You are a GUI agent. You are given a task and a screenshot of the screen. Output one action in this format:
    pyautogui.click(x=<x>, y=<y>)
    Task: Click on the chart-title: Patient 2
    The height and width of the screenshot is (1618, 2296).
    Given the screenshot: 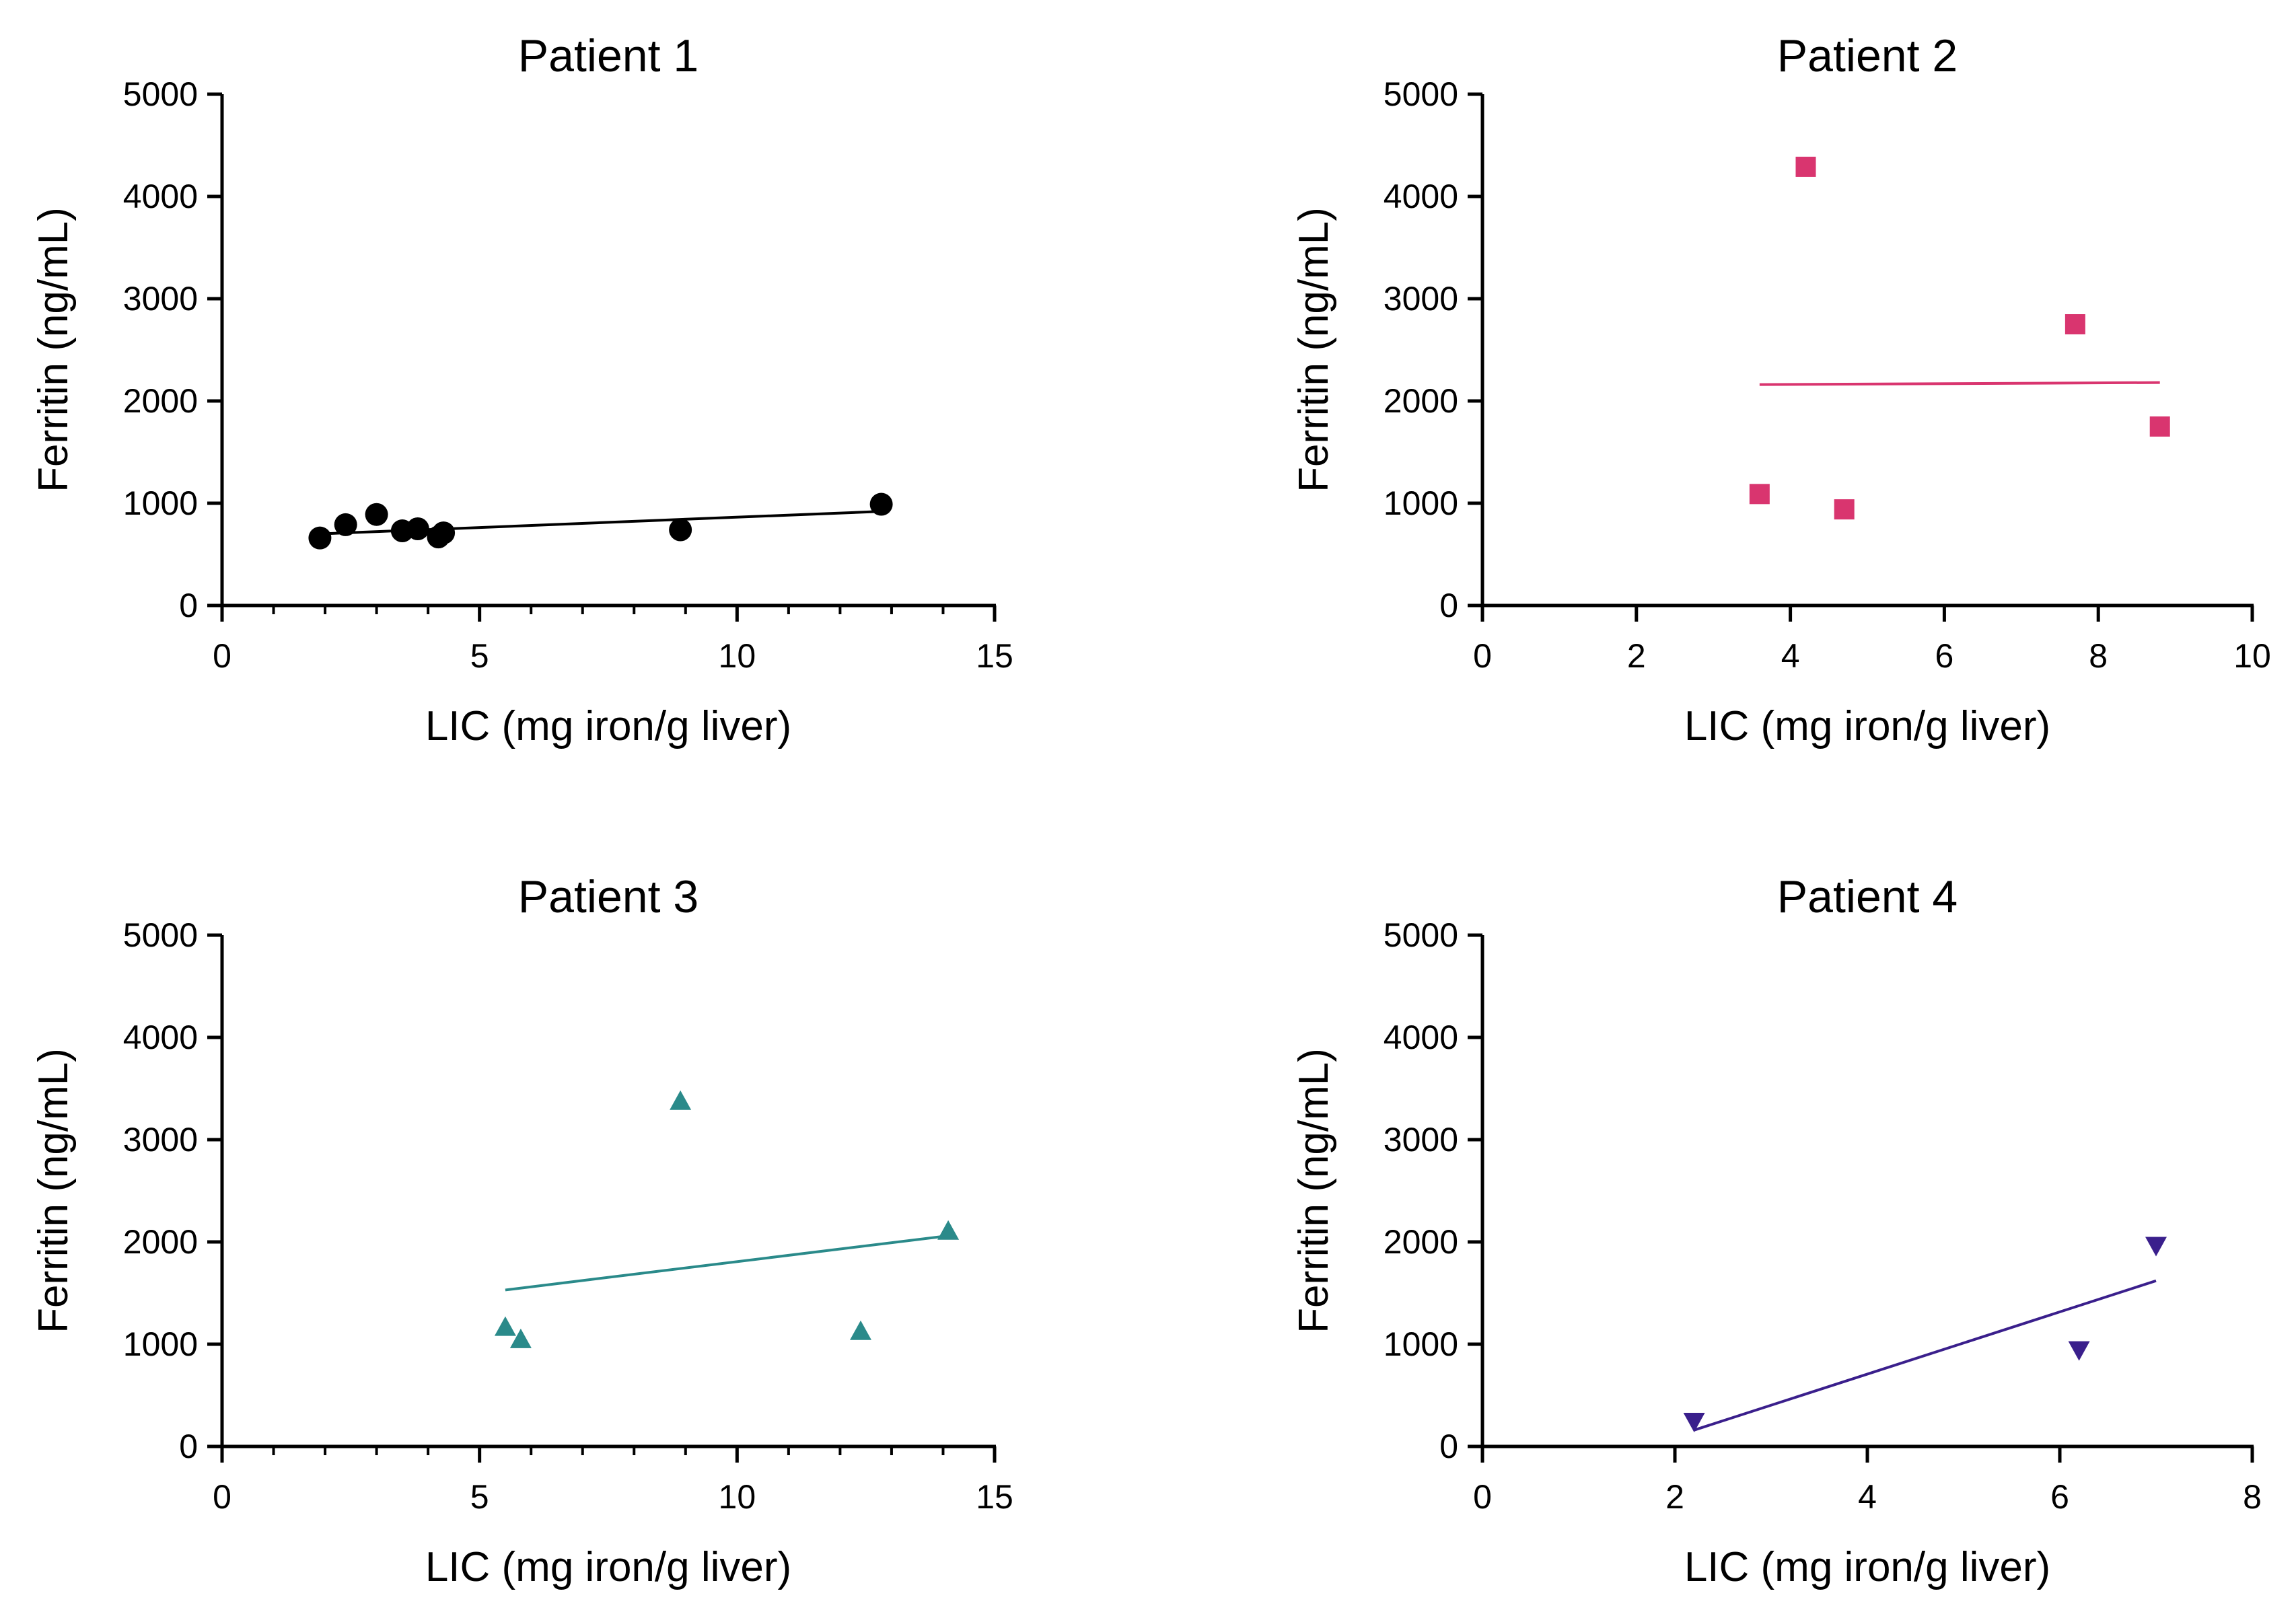 What is the action you would take?
    pyautogui.click(x=1867, y=55)
    